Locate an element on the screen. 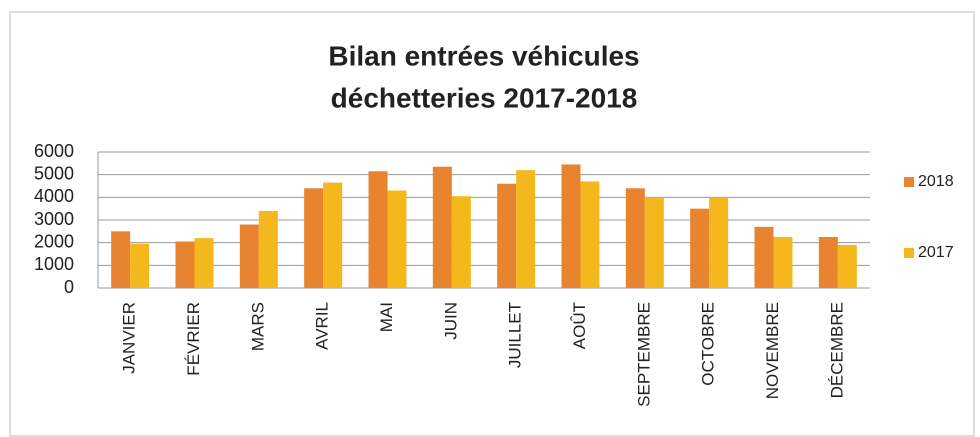  x-tick-label: NOVEMBRE is located at coordinates (772, 350).